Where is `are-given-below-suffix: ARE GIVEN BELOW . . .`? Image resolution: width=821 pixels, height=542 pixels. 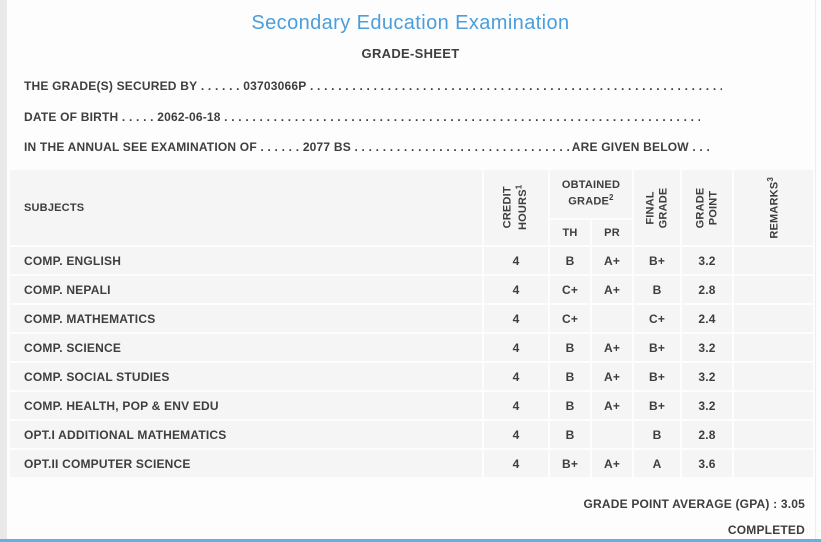
are-given-below-suffix: ARE GIVEN BELOW . . . is located at coordinates (639, 147).